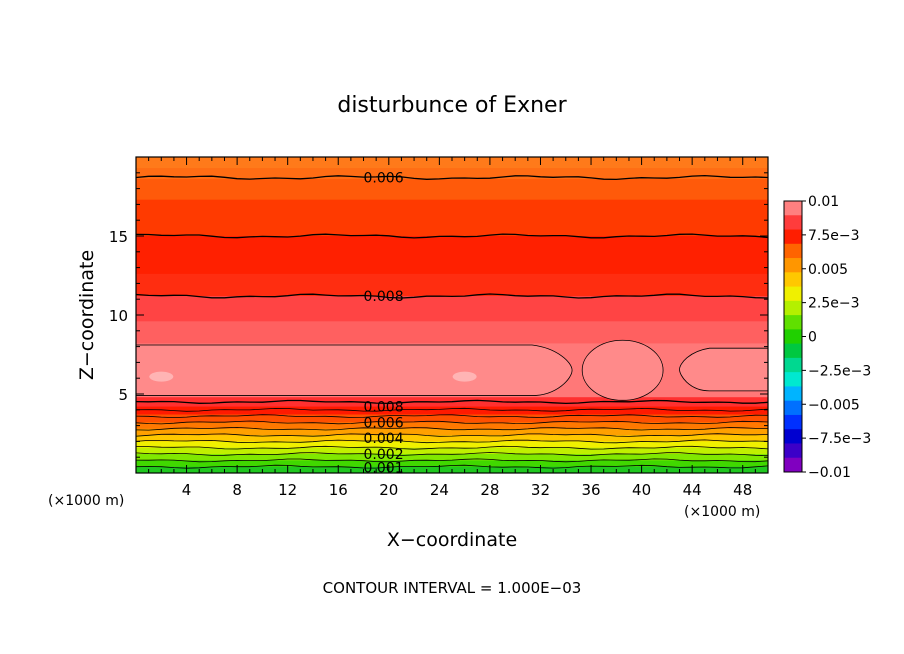 This screenshot has width=904, height=654. I want to click on contour-label-4: 0.004, so click(384, 439).